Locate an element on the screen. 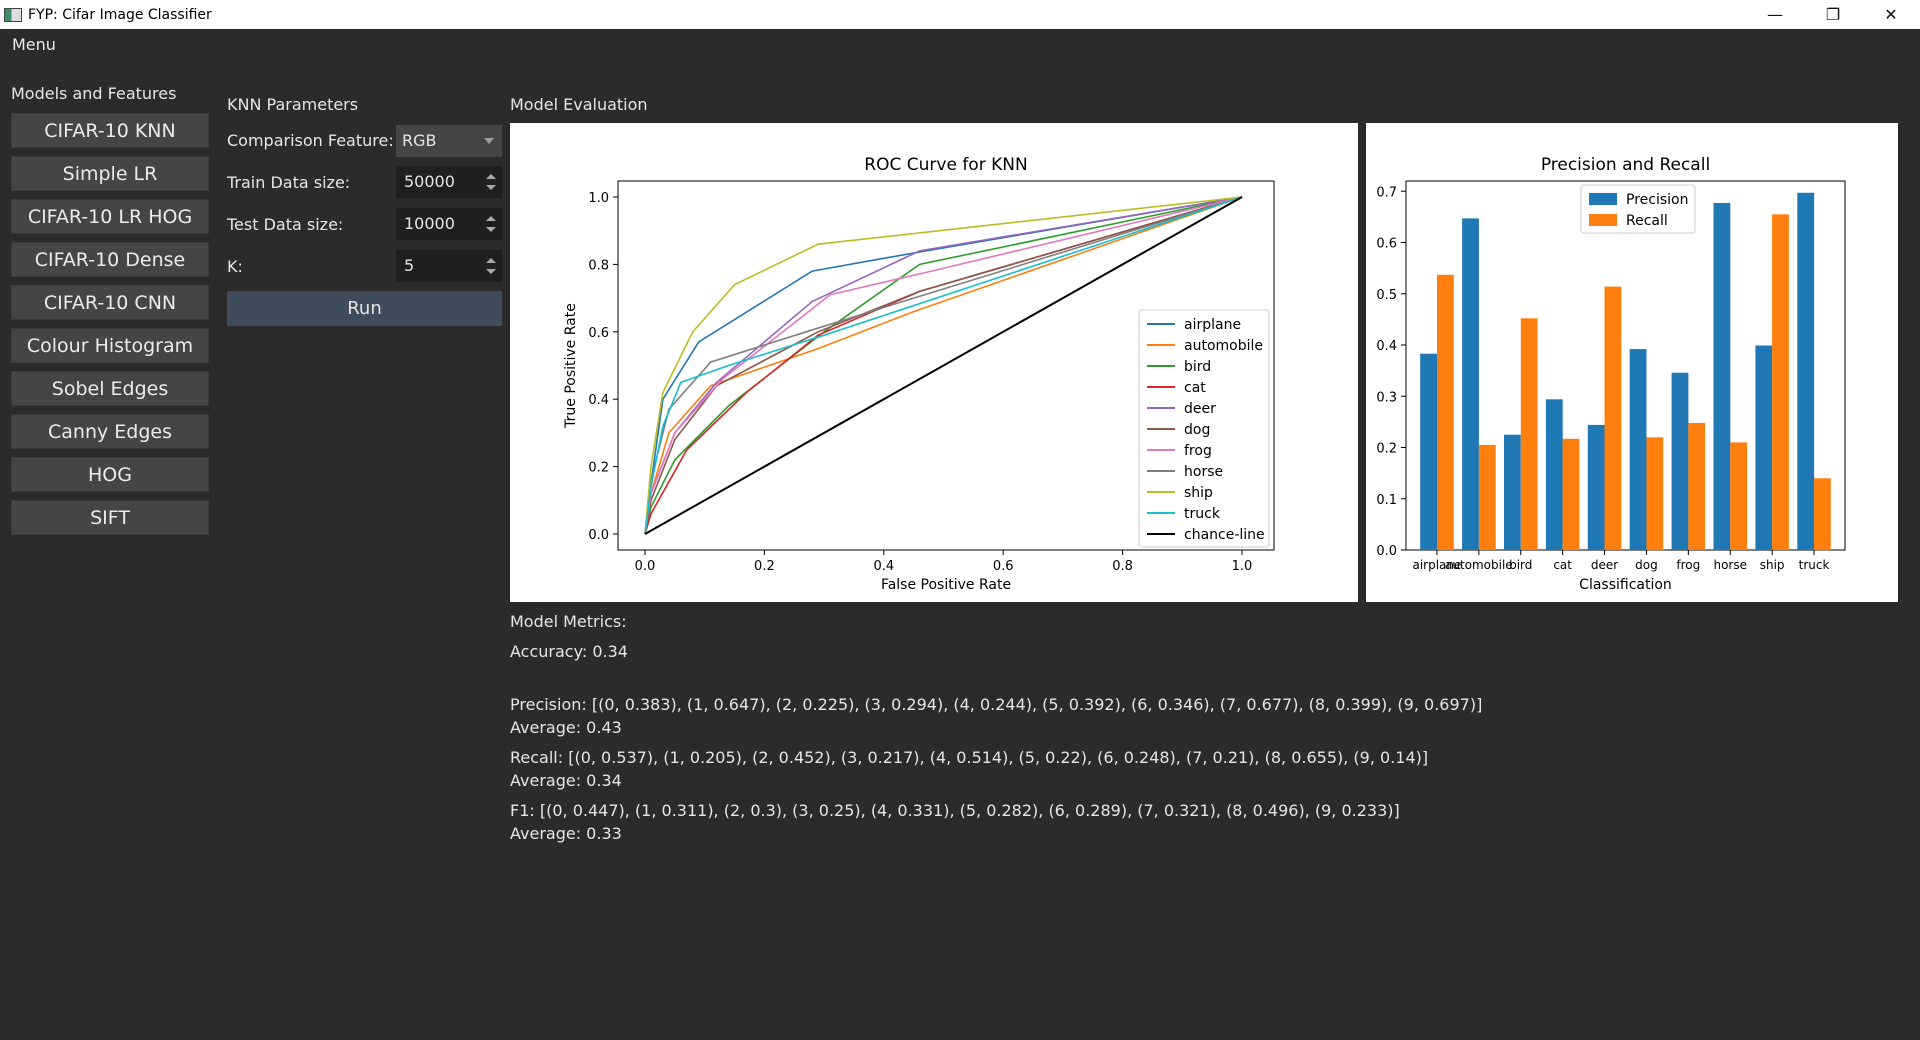  legend-label: cat is located at coordinates (1195, 388).